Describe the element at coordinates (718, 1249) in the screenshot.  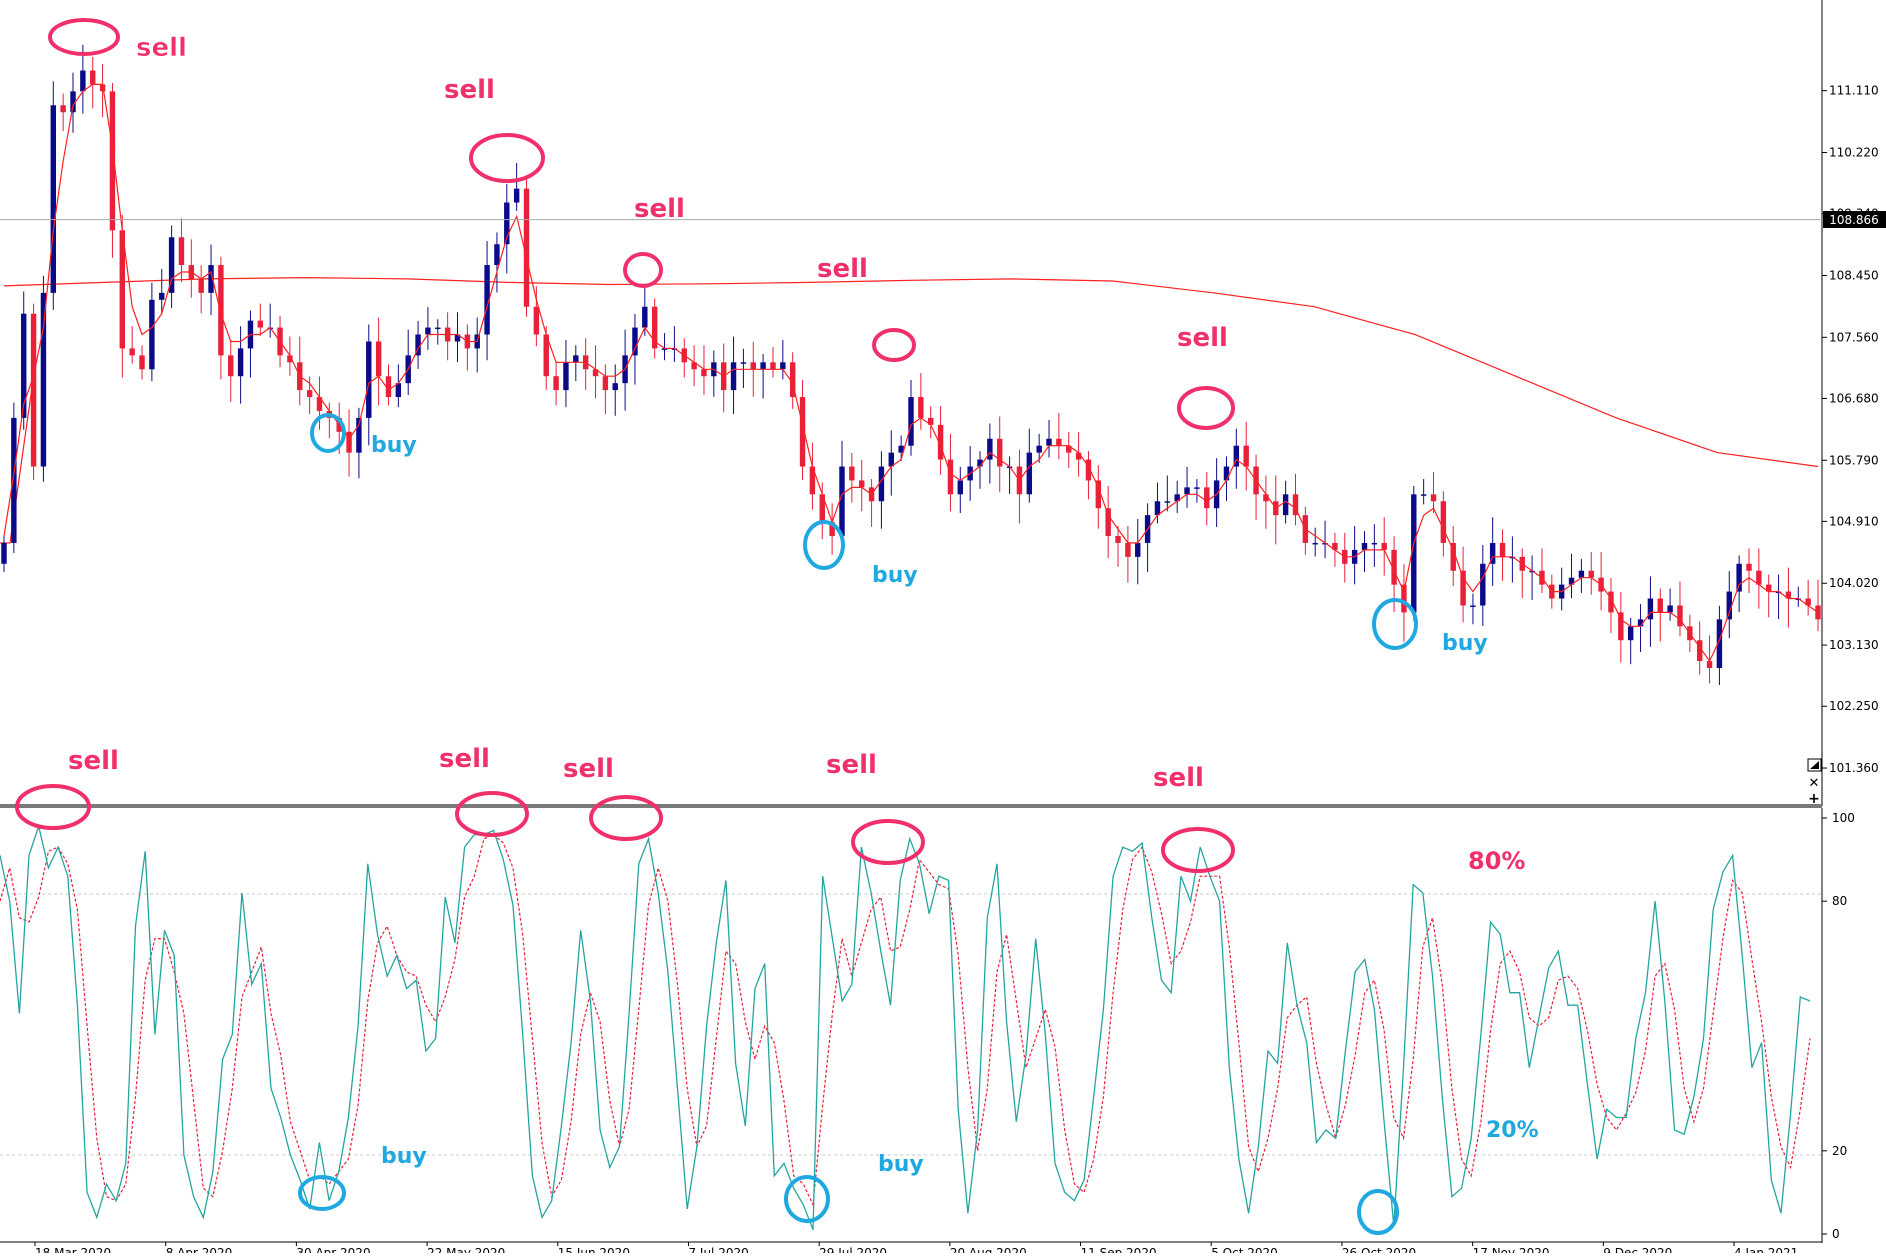
I see `date-tick-label: 7 Jul 2020` at that location.